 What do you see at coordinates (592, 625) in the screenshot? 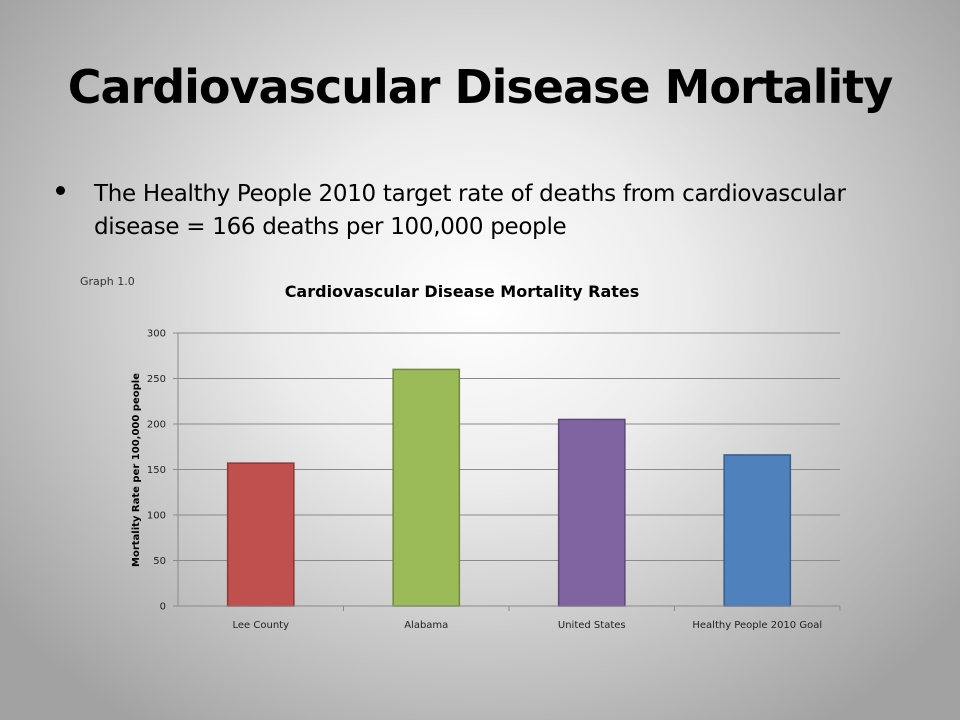
I see `x-tick-label: United States` at bounding box center [592, 625].